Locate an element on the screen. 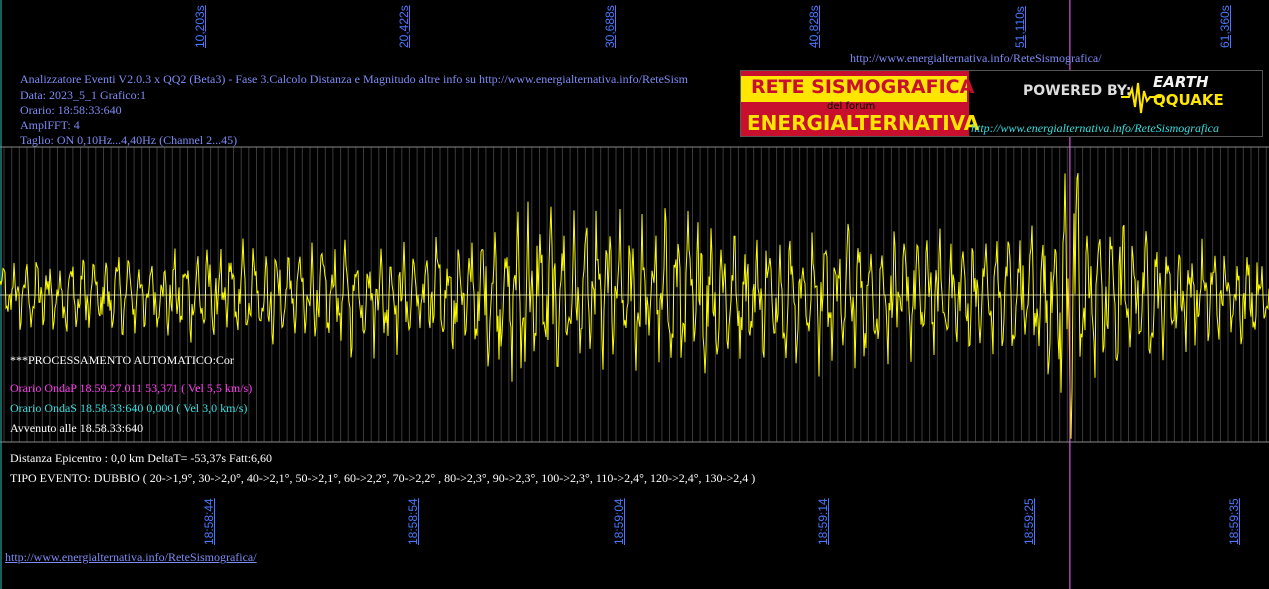 This screenshot has width=1269, height=589. processing-status: ***PROCESSAMENTO AUTOMATICO:Cor is located at coordinates (122, 360).